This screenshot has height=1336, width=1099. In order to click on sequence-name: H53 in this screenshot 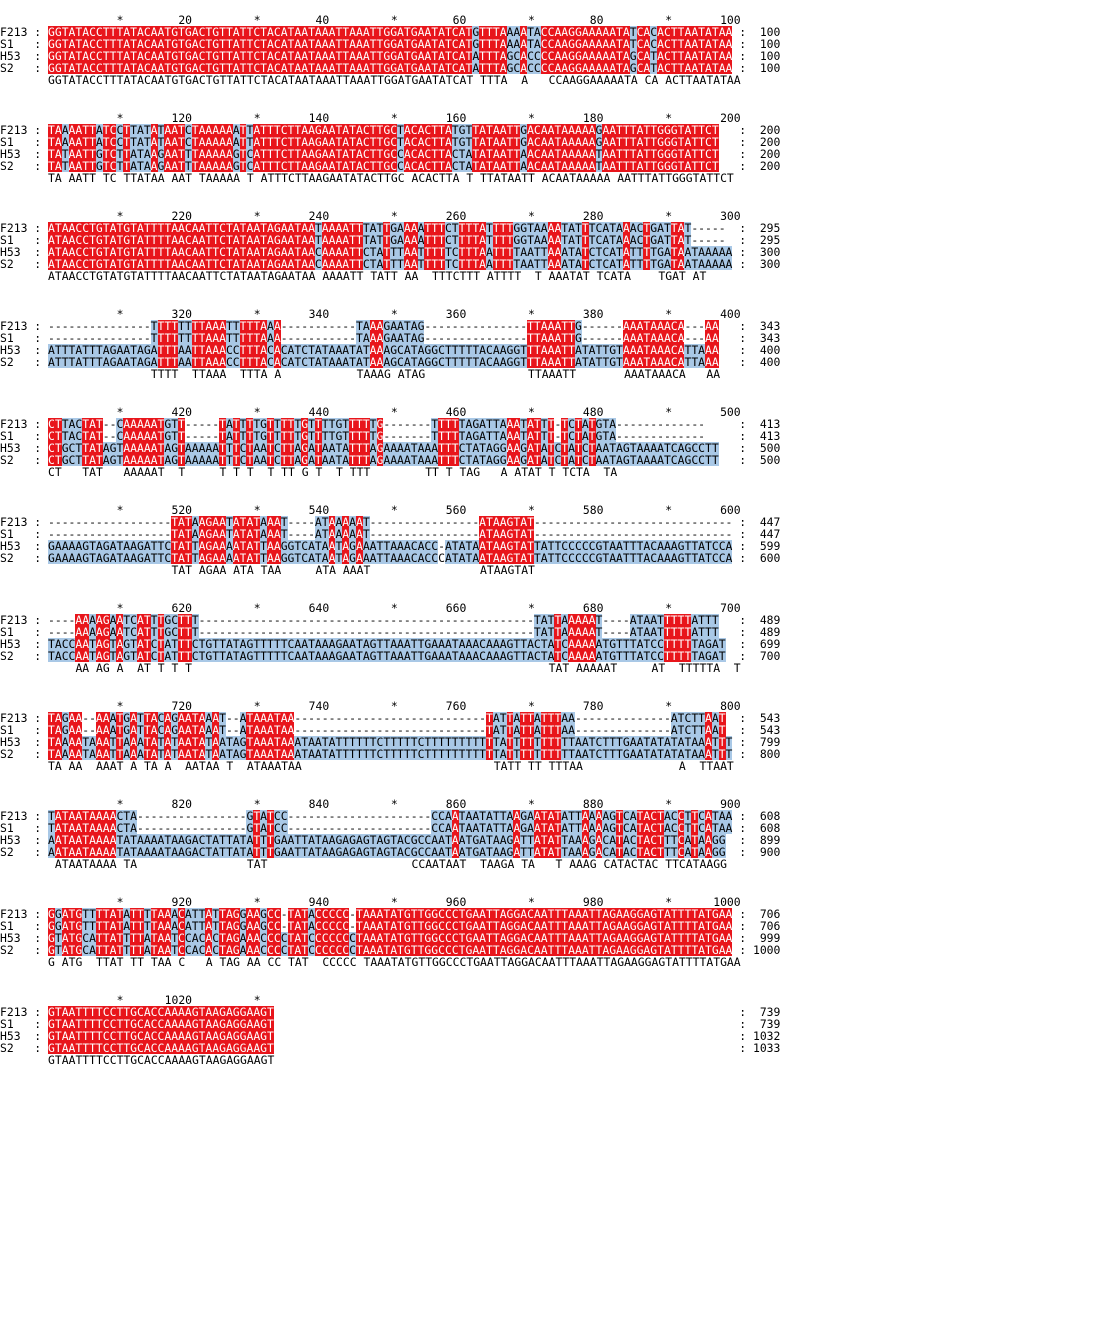, I will do `click(14, 644)`.